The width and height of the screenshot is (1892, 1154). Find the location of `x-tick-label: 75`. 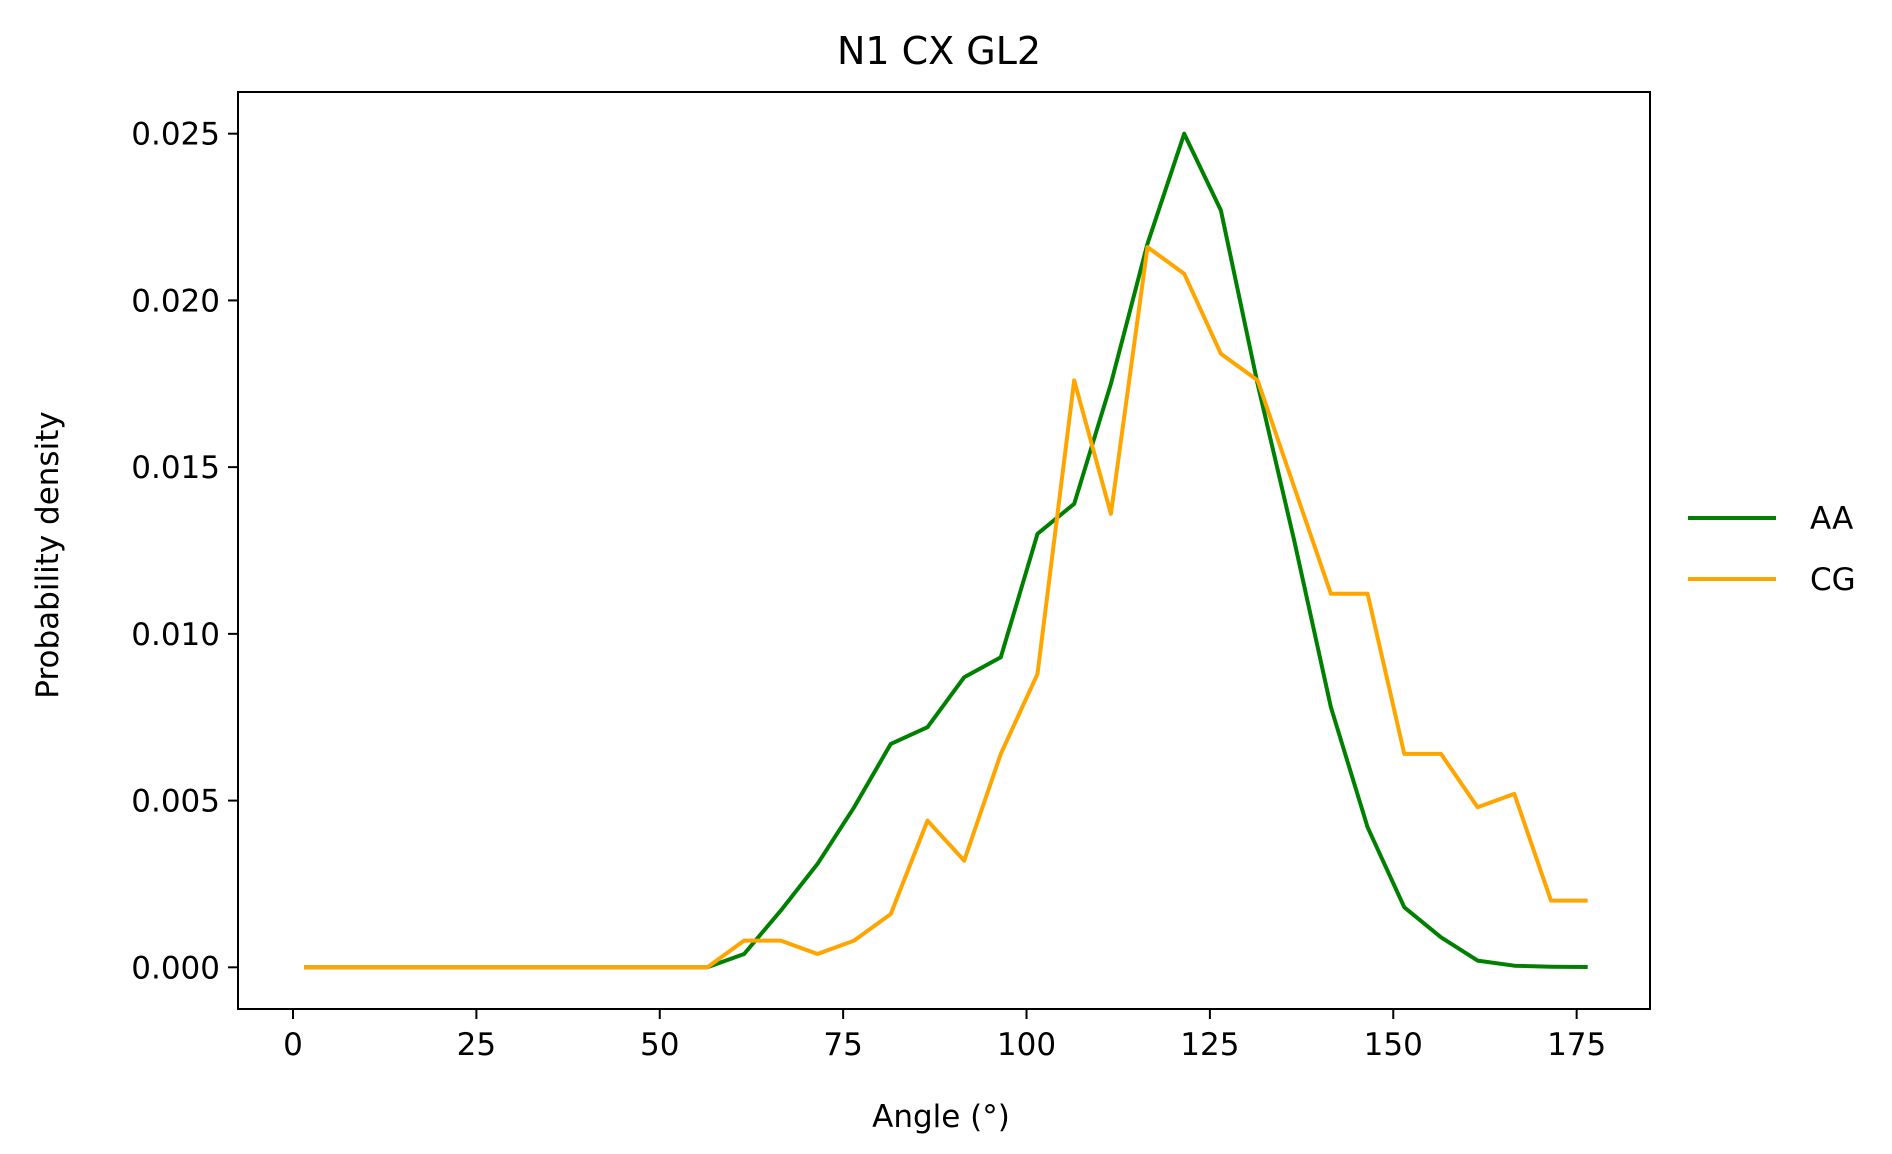

x-tick-label: 75 is located at coordinates (842, 1045).